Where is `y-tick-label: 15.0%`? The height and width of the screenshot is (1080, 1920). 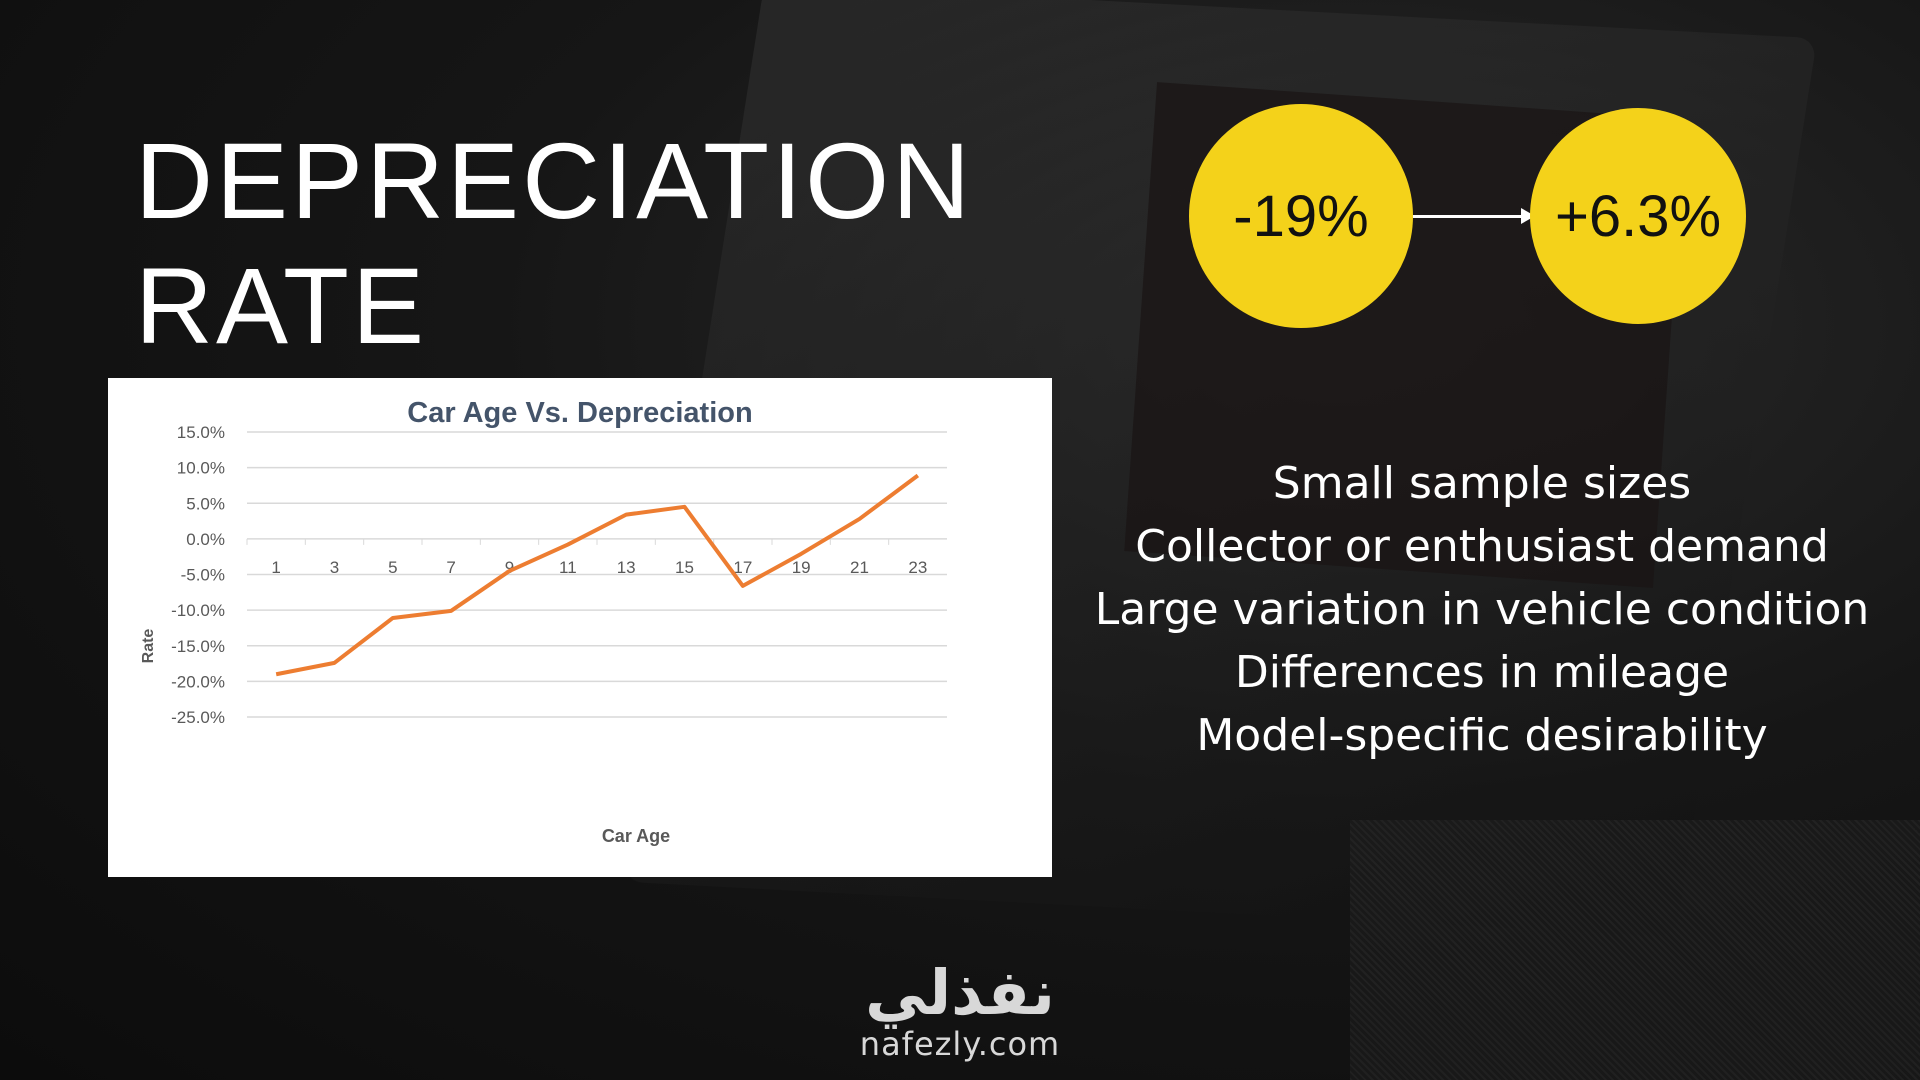
y-tick-label: 15.0% is located at coordinates (201, 432).